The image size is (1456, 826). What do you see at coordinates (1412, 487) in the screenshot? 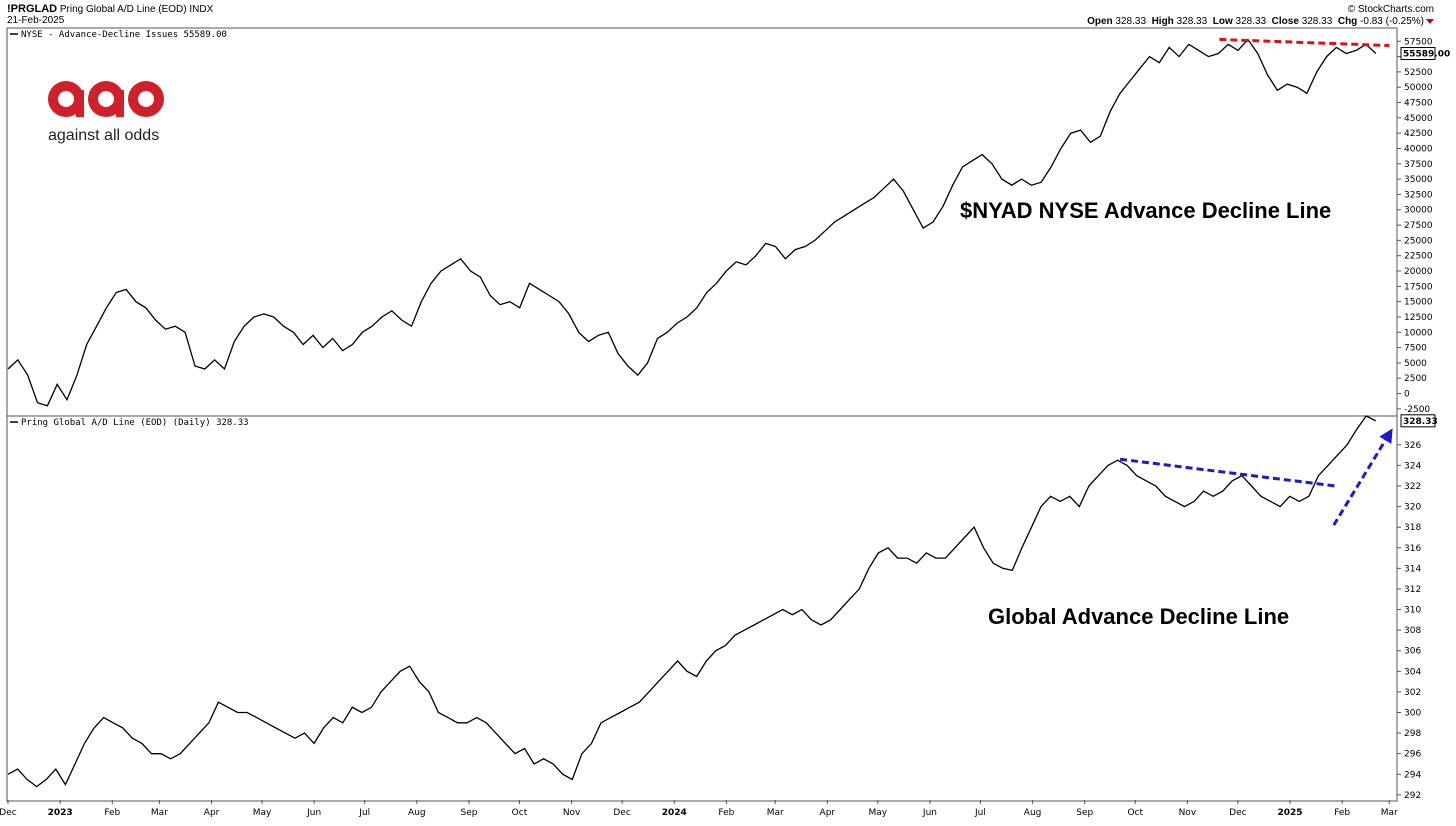
I see `y-tick-label: 322` at bounding box center [1412, 487].